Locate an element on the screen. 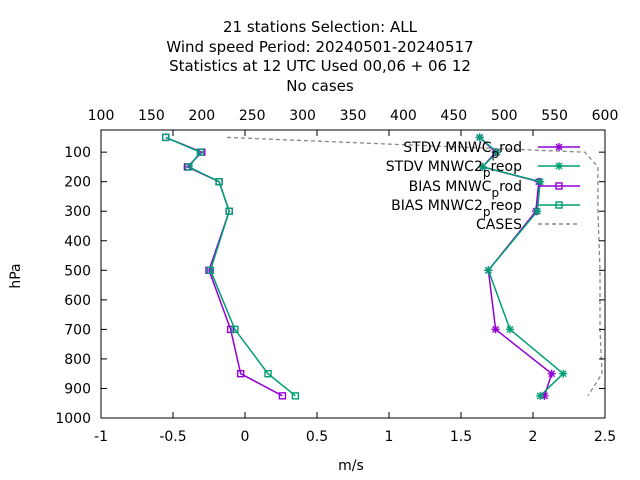 The height and width of the screenshot is (480, 640). title-line-4: No cases is located at coordinates (320, 86).